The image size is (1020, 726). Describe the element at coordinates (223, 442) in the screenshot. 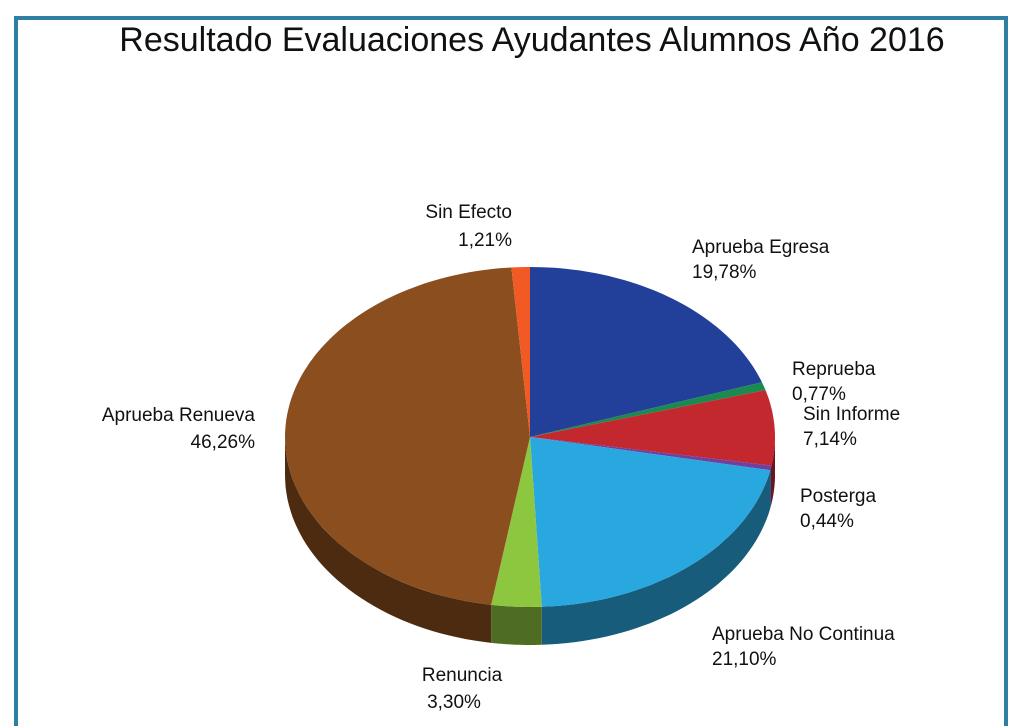

I see `slice-value-label: 46,26%` at that location.